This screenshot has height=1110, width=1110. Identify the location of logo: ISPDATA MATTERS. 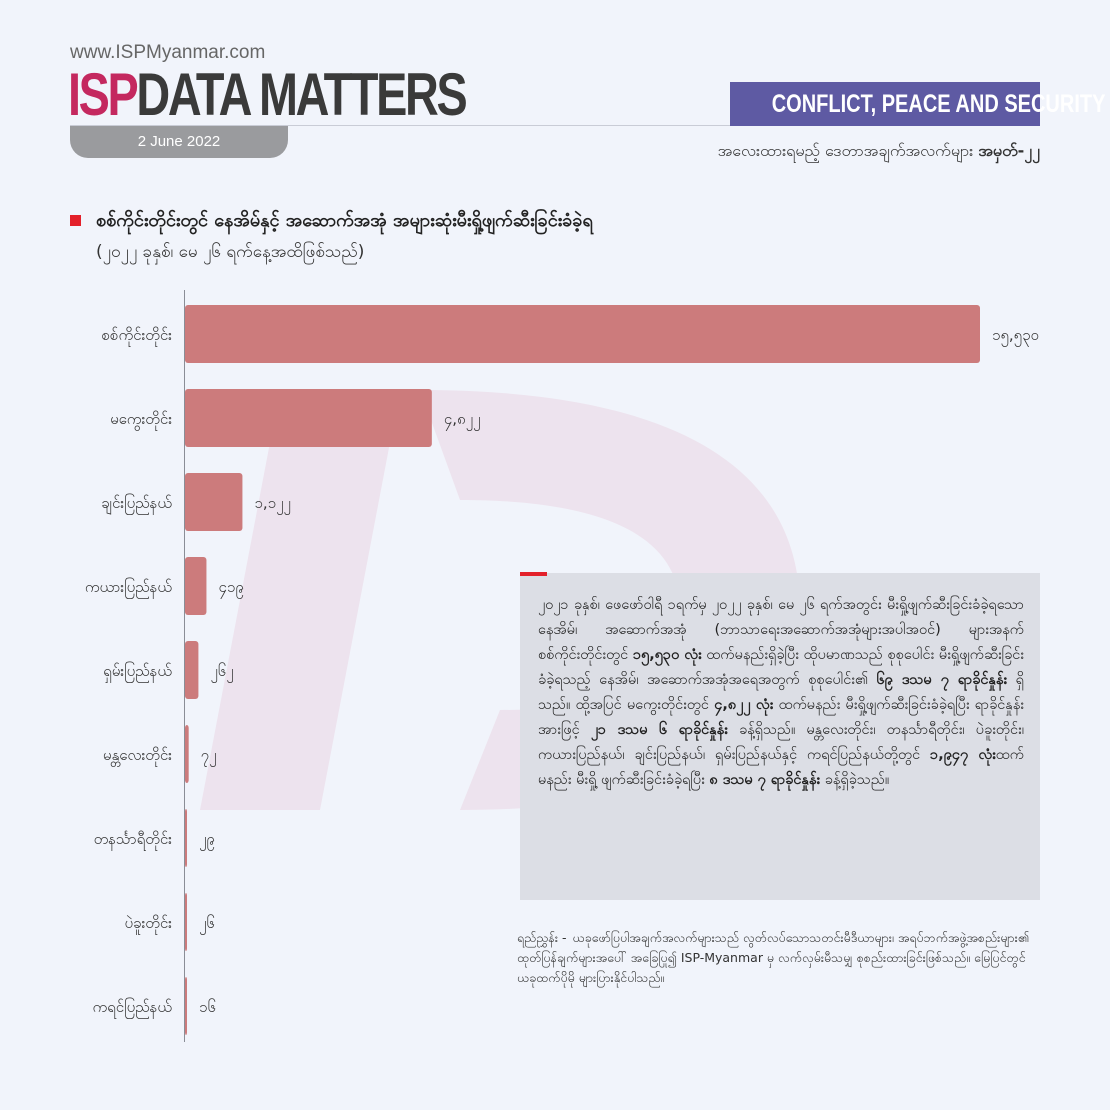
(268, 94).